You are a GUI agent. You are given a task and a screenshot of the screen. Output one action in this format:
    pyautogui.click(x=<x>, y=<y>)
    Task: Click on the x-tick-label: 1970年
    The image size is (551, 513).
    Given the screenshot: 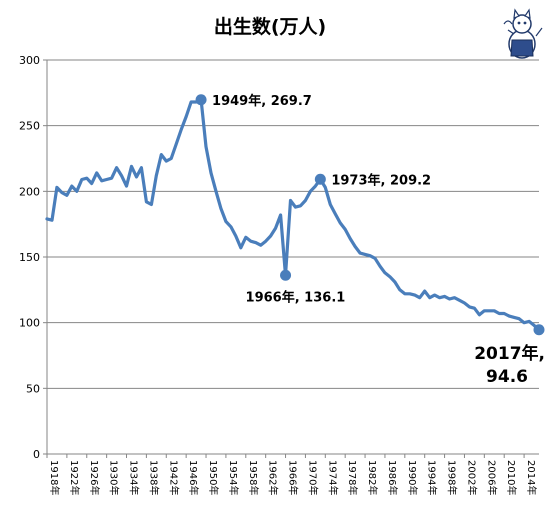 What is the action you would take?
    pyautogui.click(x=312, y=477)
    